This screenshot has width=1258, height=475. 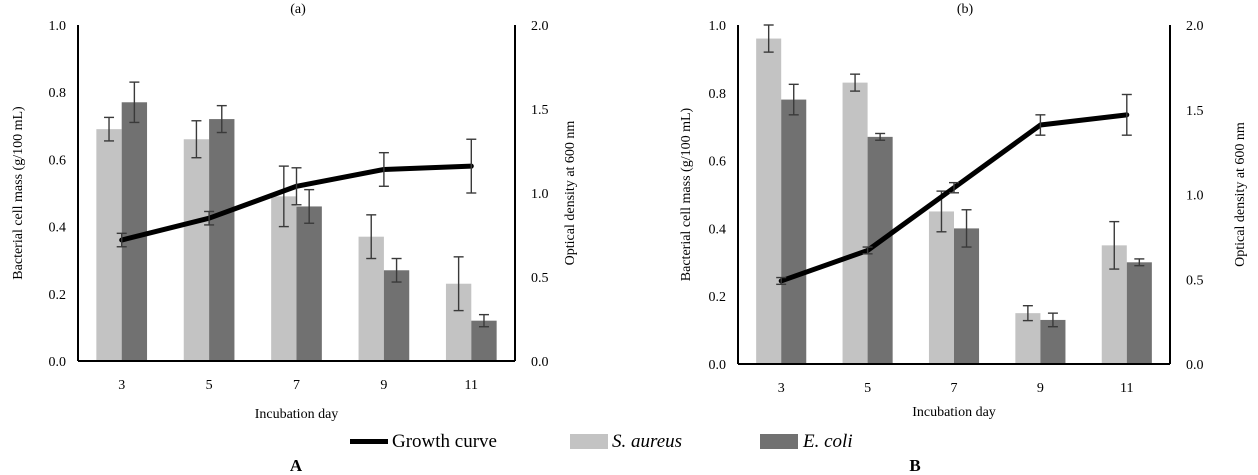 I want to click on legend-swatch-growth-curve, so click(x=369, y=441).